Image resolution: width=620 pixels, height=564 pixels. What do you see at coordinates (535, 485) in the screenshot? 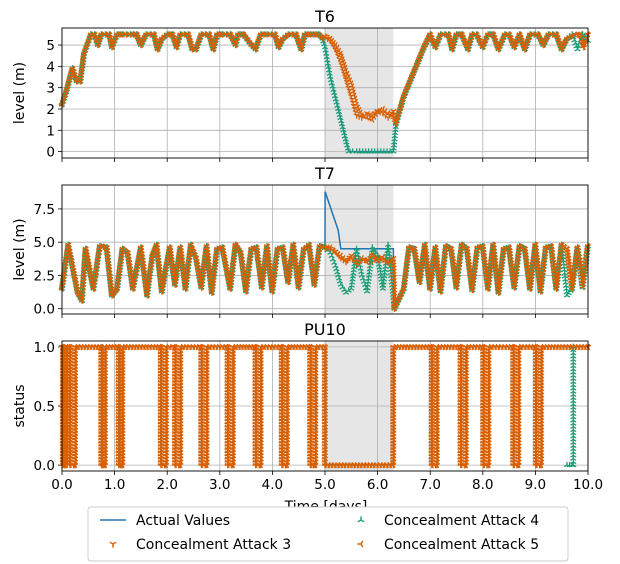
I see `x-tick-label: 9.0` at bounding box center [535, 485].